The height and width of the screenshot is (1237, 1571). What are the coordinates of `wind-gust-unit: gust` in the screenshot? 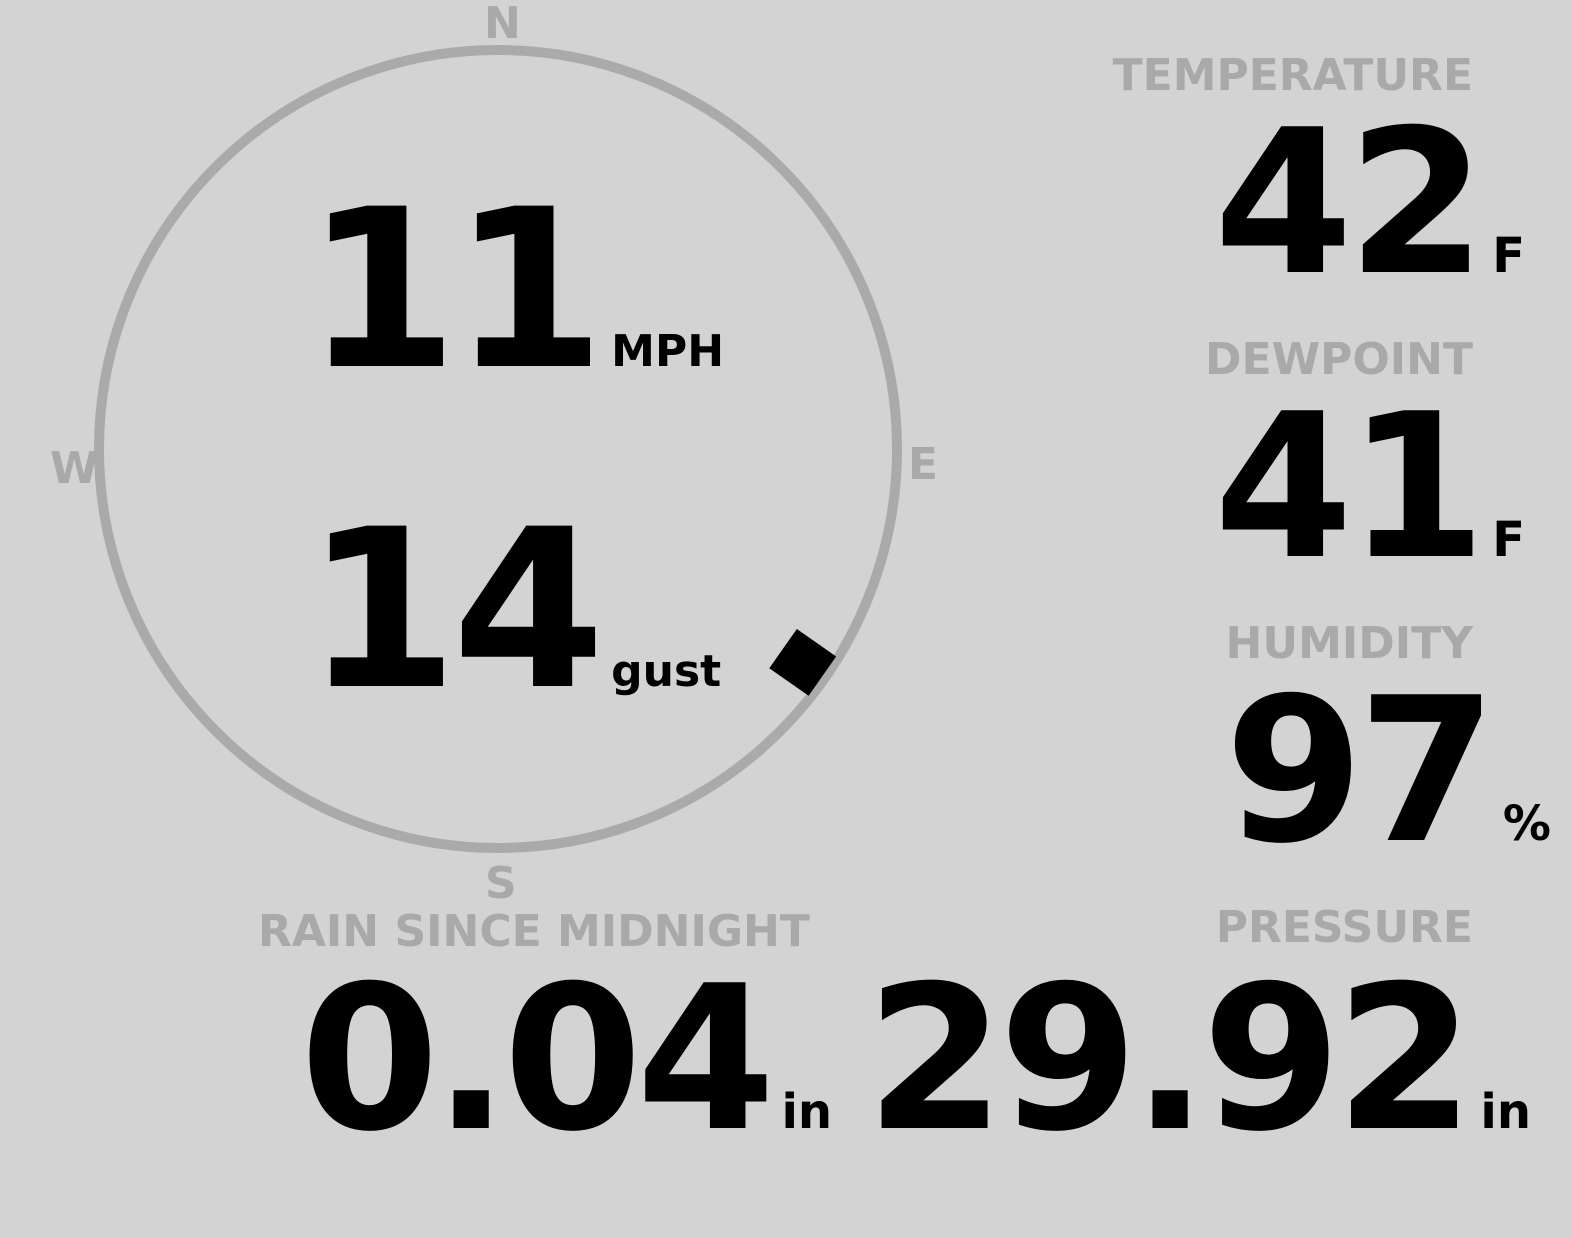 It's located at (666, 671).